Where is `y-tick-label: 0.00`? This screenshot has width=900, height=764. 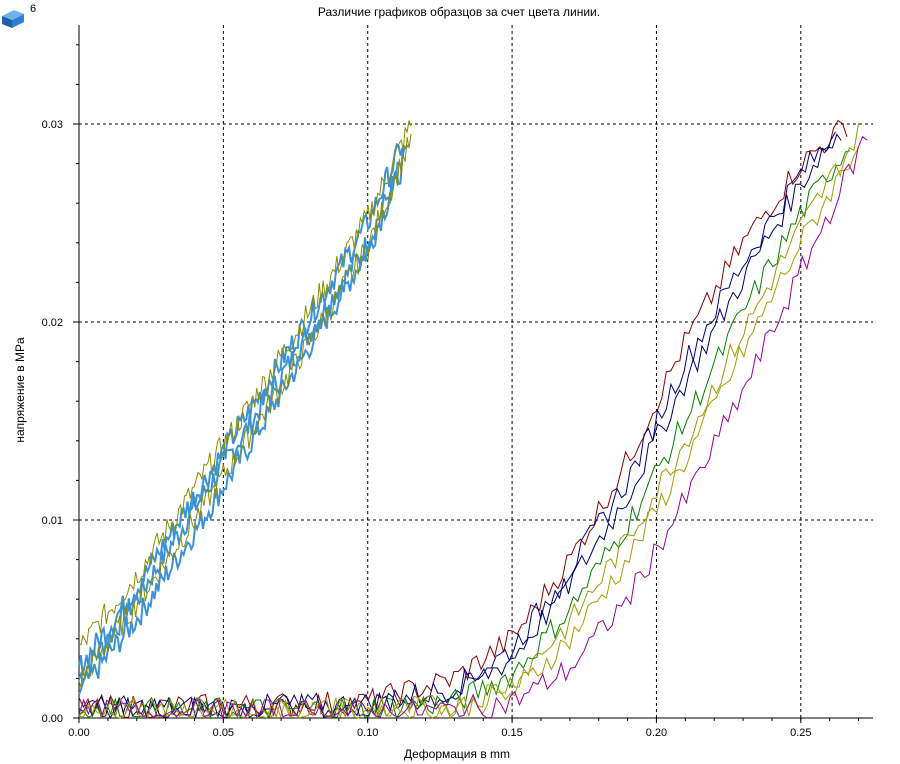
y-tick-label: 0.00 is located at coordinates (52, 719).